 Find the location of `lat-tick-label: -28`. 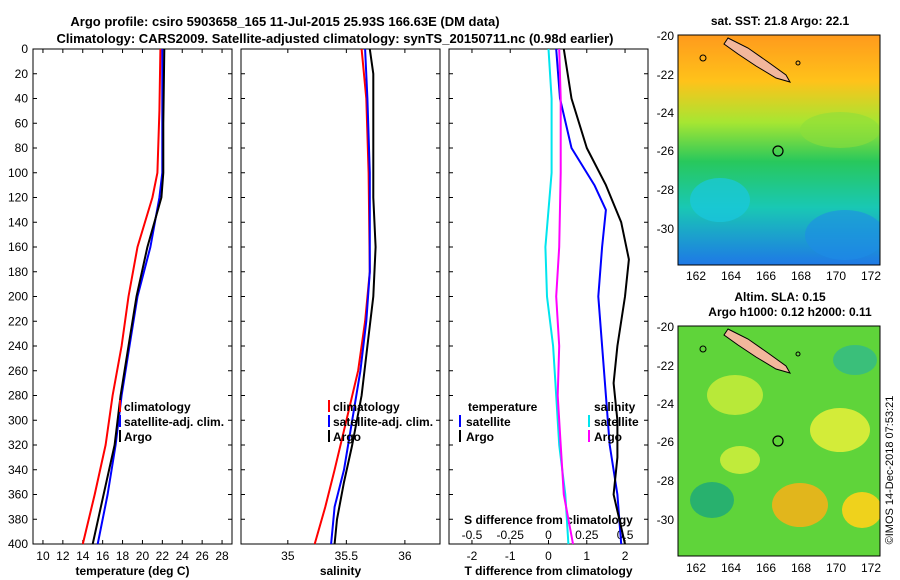

lat-tick-label: -28 is located at coordinates (666, 190).